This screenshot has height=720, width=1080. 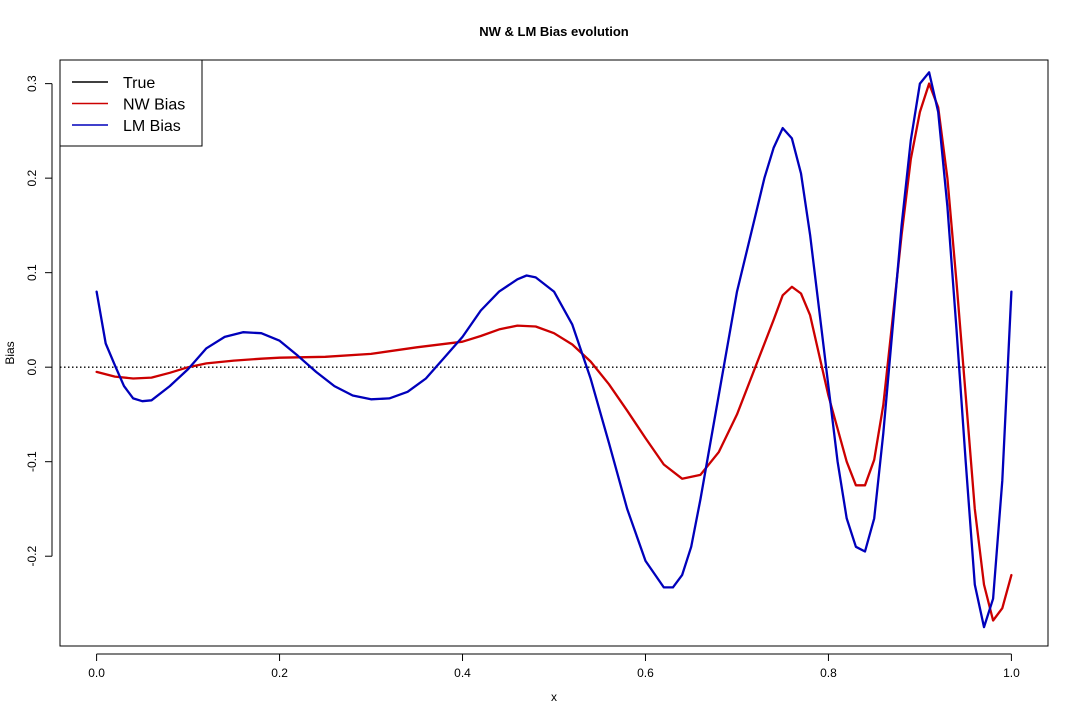 What do you see at coordinates (152, 126) in the screenshot?
I see `legend-label: LM Bias` at bounding box center [152, 126].